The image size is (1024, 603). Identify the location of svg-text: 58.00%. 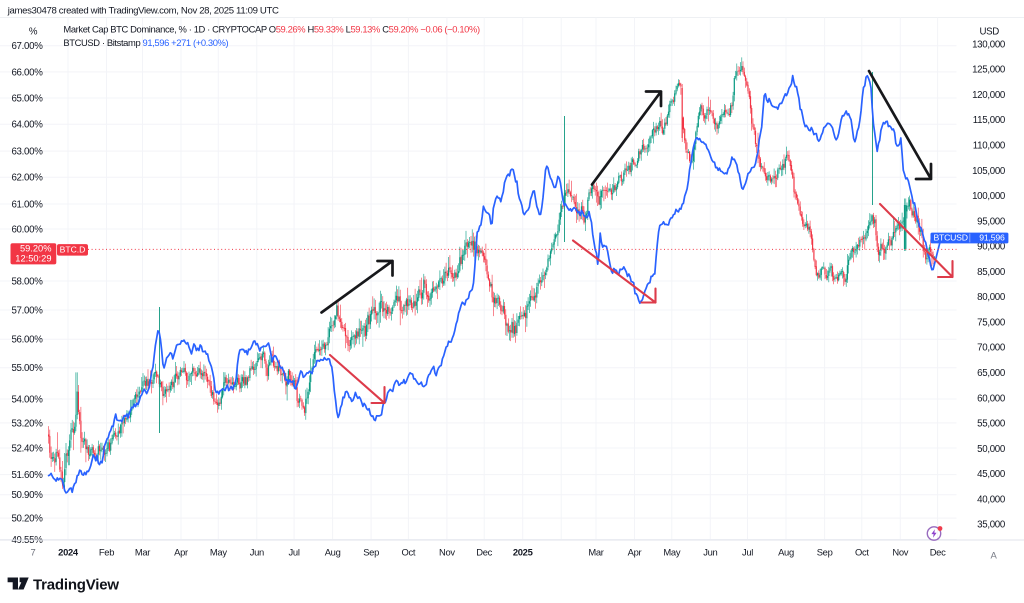
(27, 281).